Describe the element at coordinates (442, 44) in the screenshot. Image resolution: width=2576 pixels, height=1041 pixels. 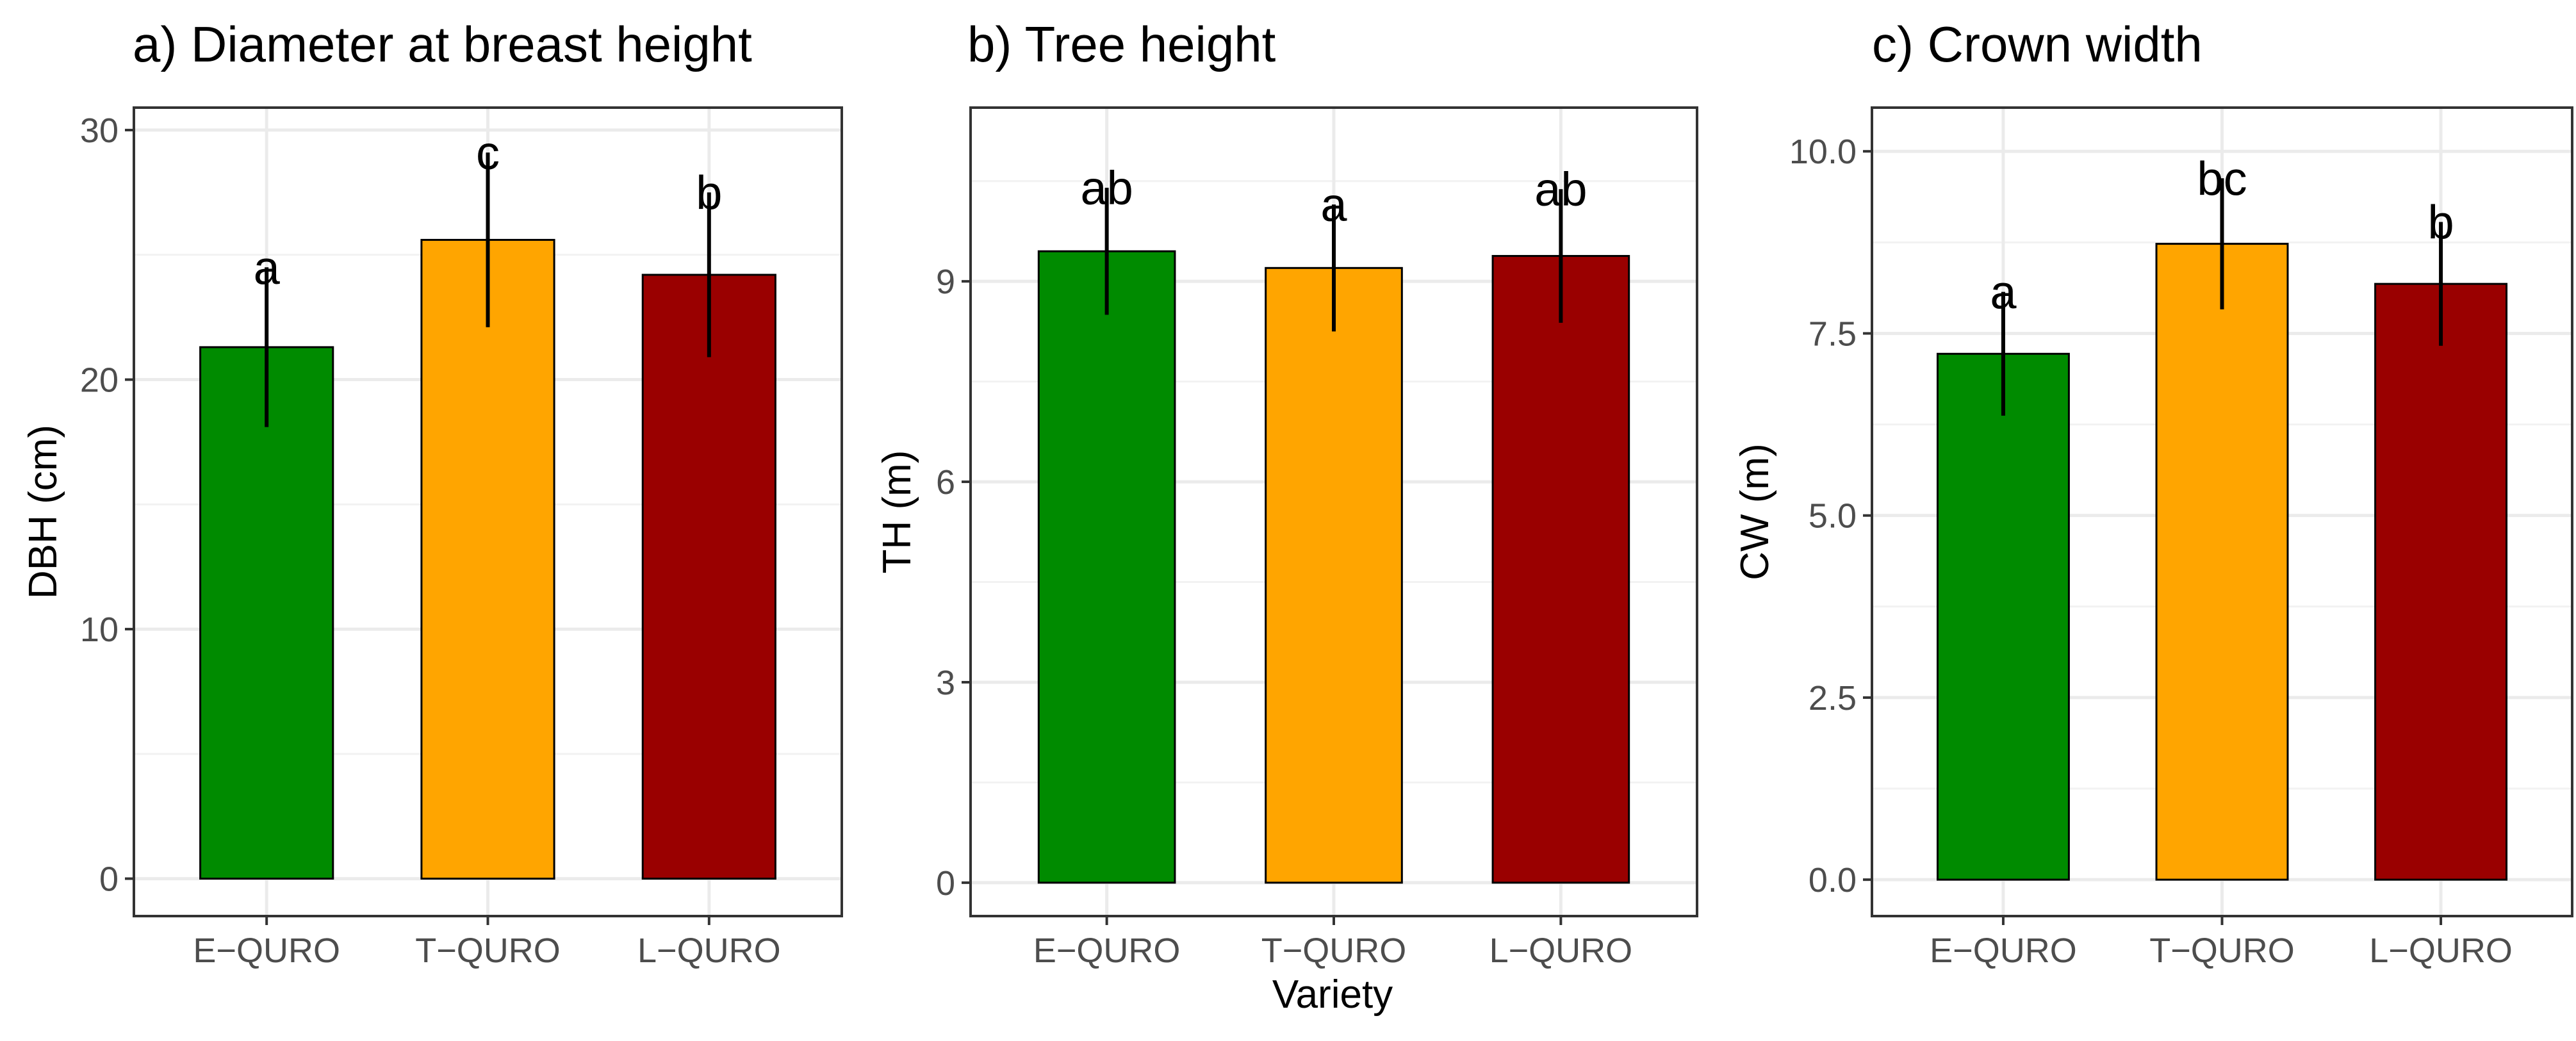
I see `panel-a-title: a) Diameter at breast height` at that location.